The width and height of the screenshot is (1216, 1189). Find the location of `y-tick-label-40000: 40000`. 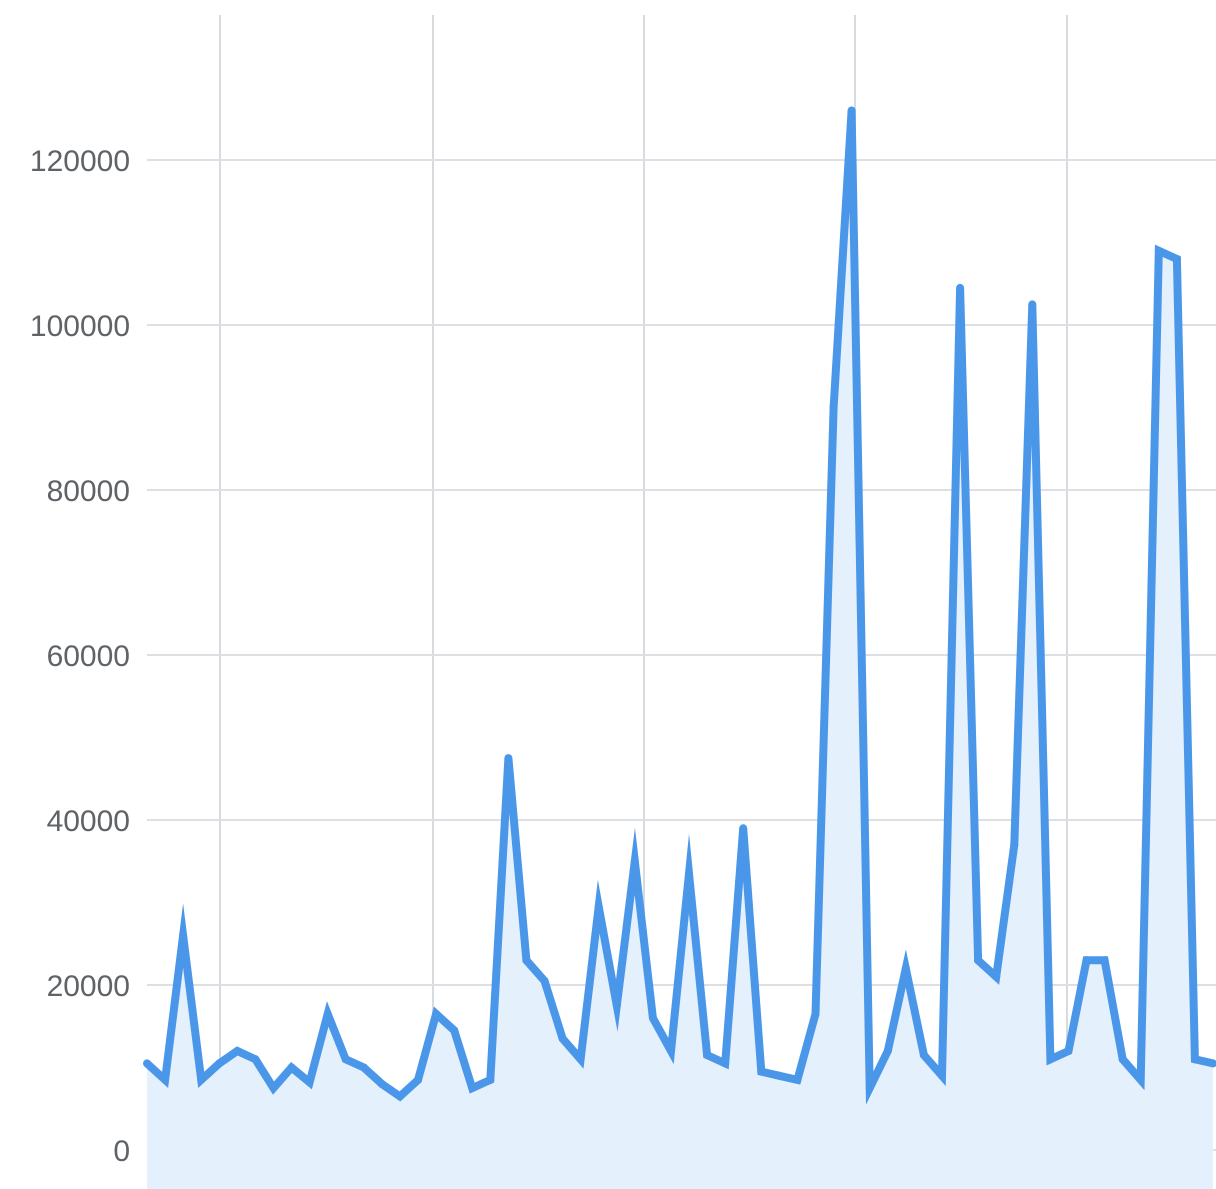

y-tick-label-40000: 40000 is located at coordinates (88, 821).